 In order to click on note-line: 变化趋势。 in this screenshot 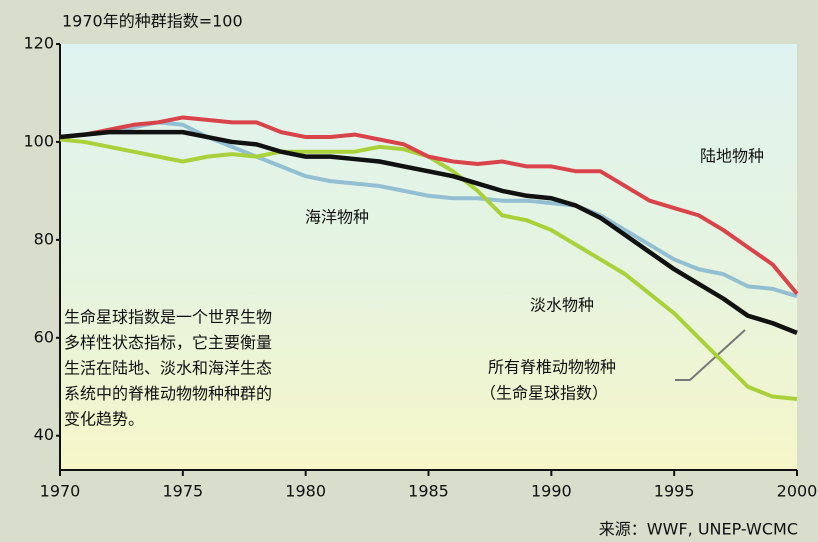, I will do `click(104, 419)`.